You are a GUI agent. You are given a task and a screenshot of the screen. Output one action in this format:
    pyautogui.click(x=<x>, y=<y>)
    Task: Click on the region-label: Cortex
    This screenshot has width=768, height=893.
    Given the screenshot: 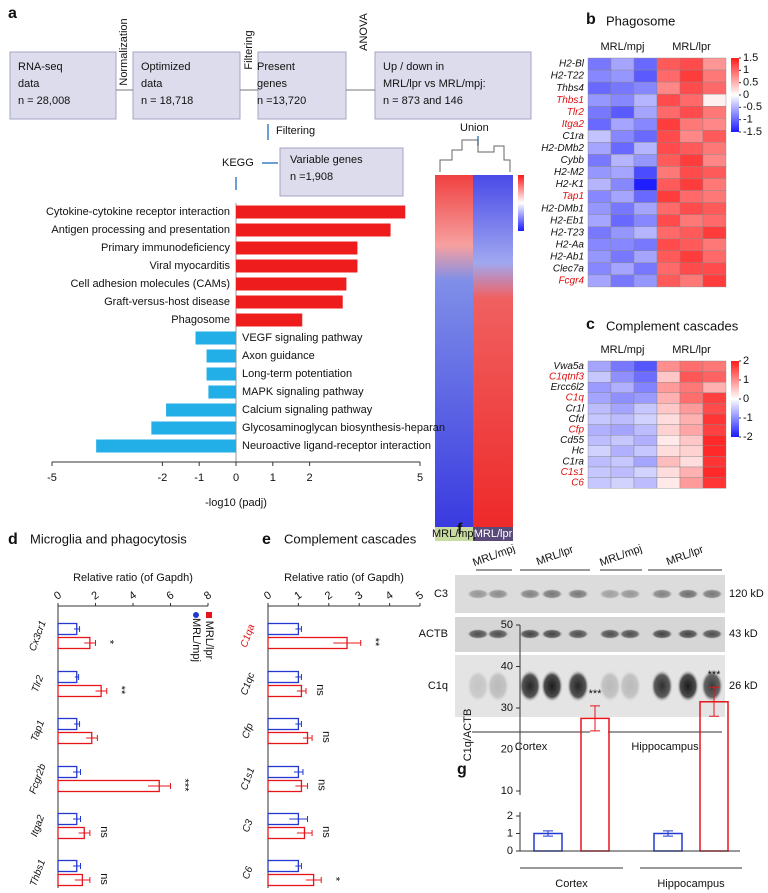 What is the action you would take?
    pyautogui.click(x=531, y=747)
    